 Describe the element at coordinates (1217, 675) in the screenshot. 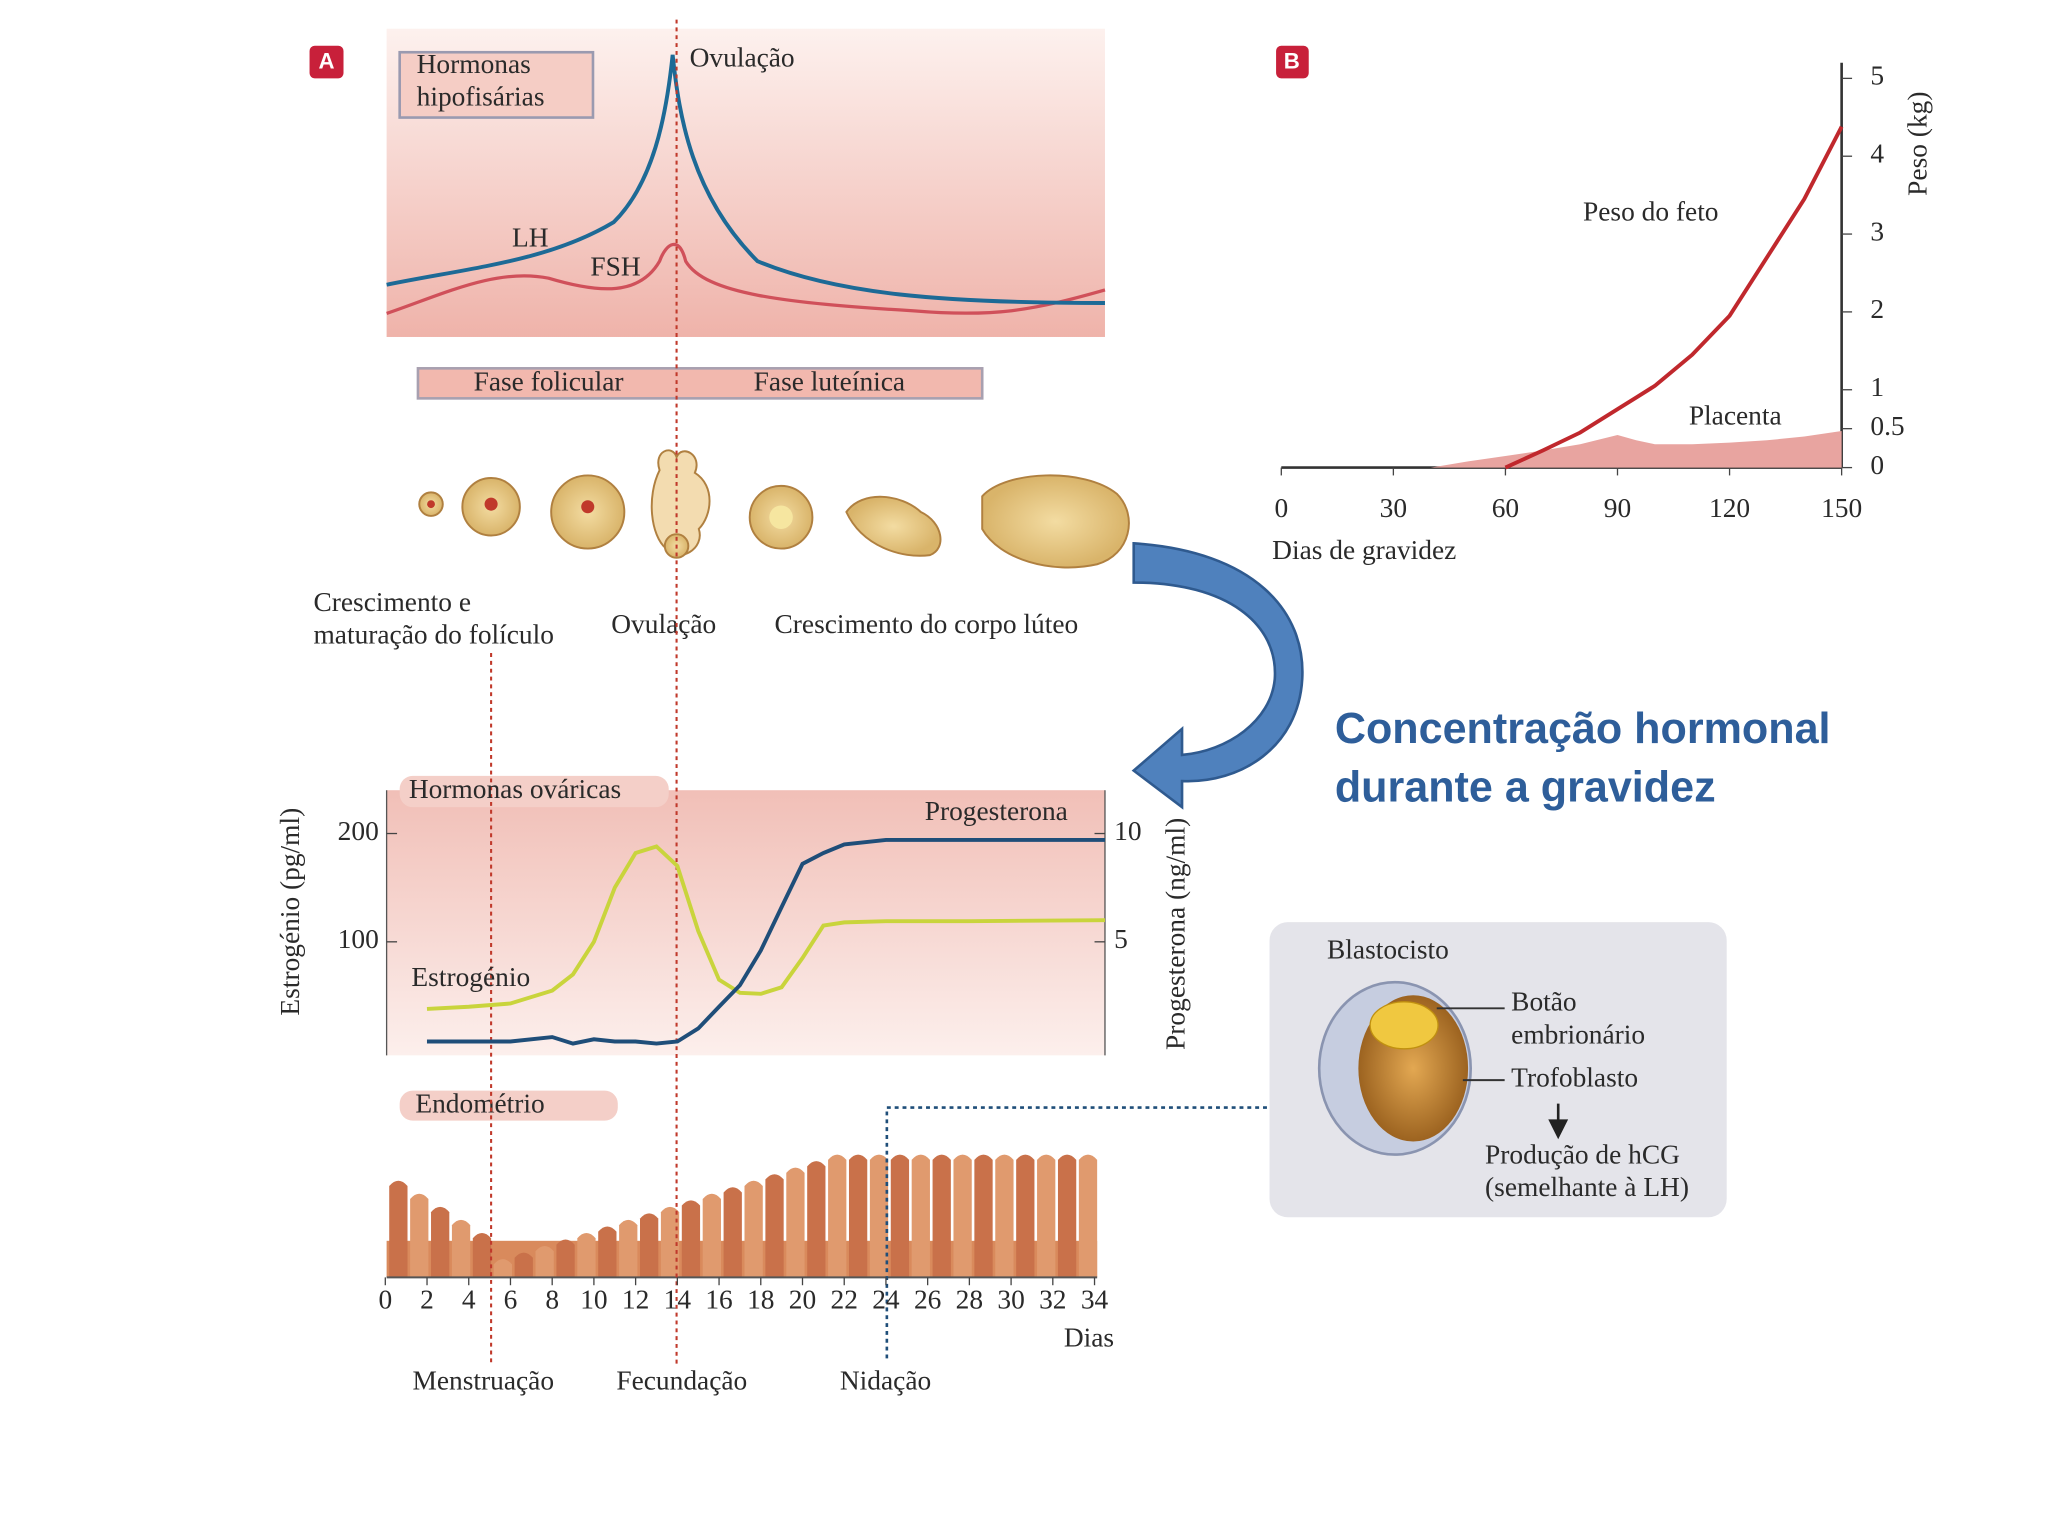

I see `arrow` at that location.